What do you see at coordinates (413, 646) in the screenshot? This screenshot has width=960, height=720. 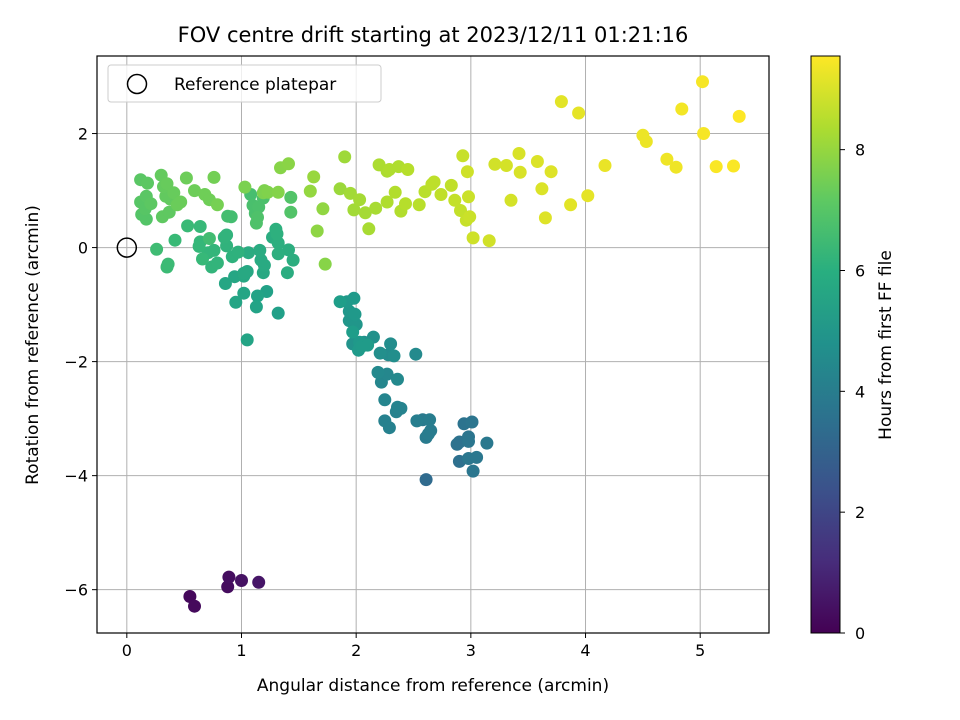 I see `x-axis-ticks: 0 1 2 3 4 5` at bounding box center [413, 646].